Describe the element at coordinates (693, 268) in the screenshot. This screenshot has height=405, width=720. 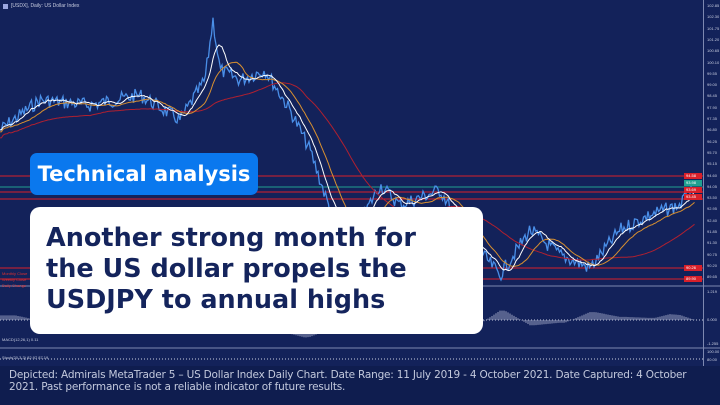
I see `price-level-label: 90.26` at that location.